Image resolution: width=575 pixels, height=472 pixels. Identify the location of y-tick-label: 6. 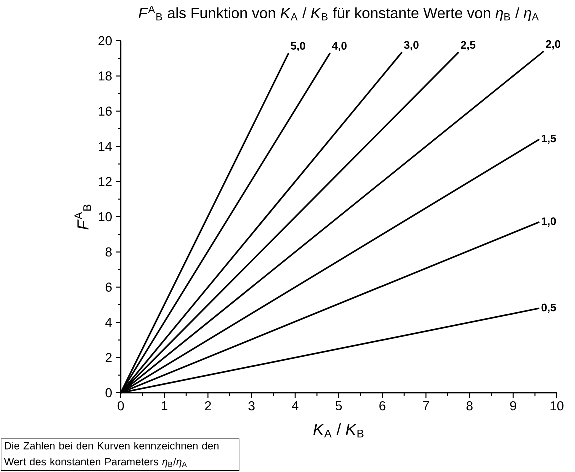
(109, 287).